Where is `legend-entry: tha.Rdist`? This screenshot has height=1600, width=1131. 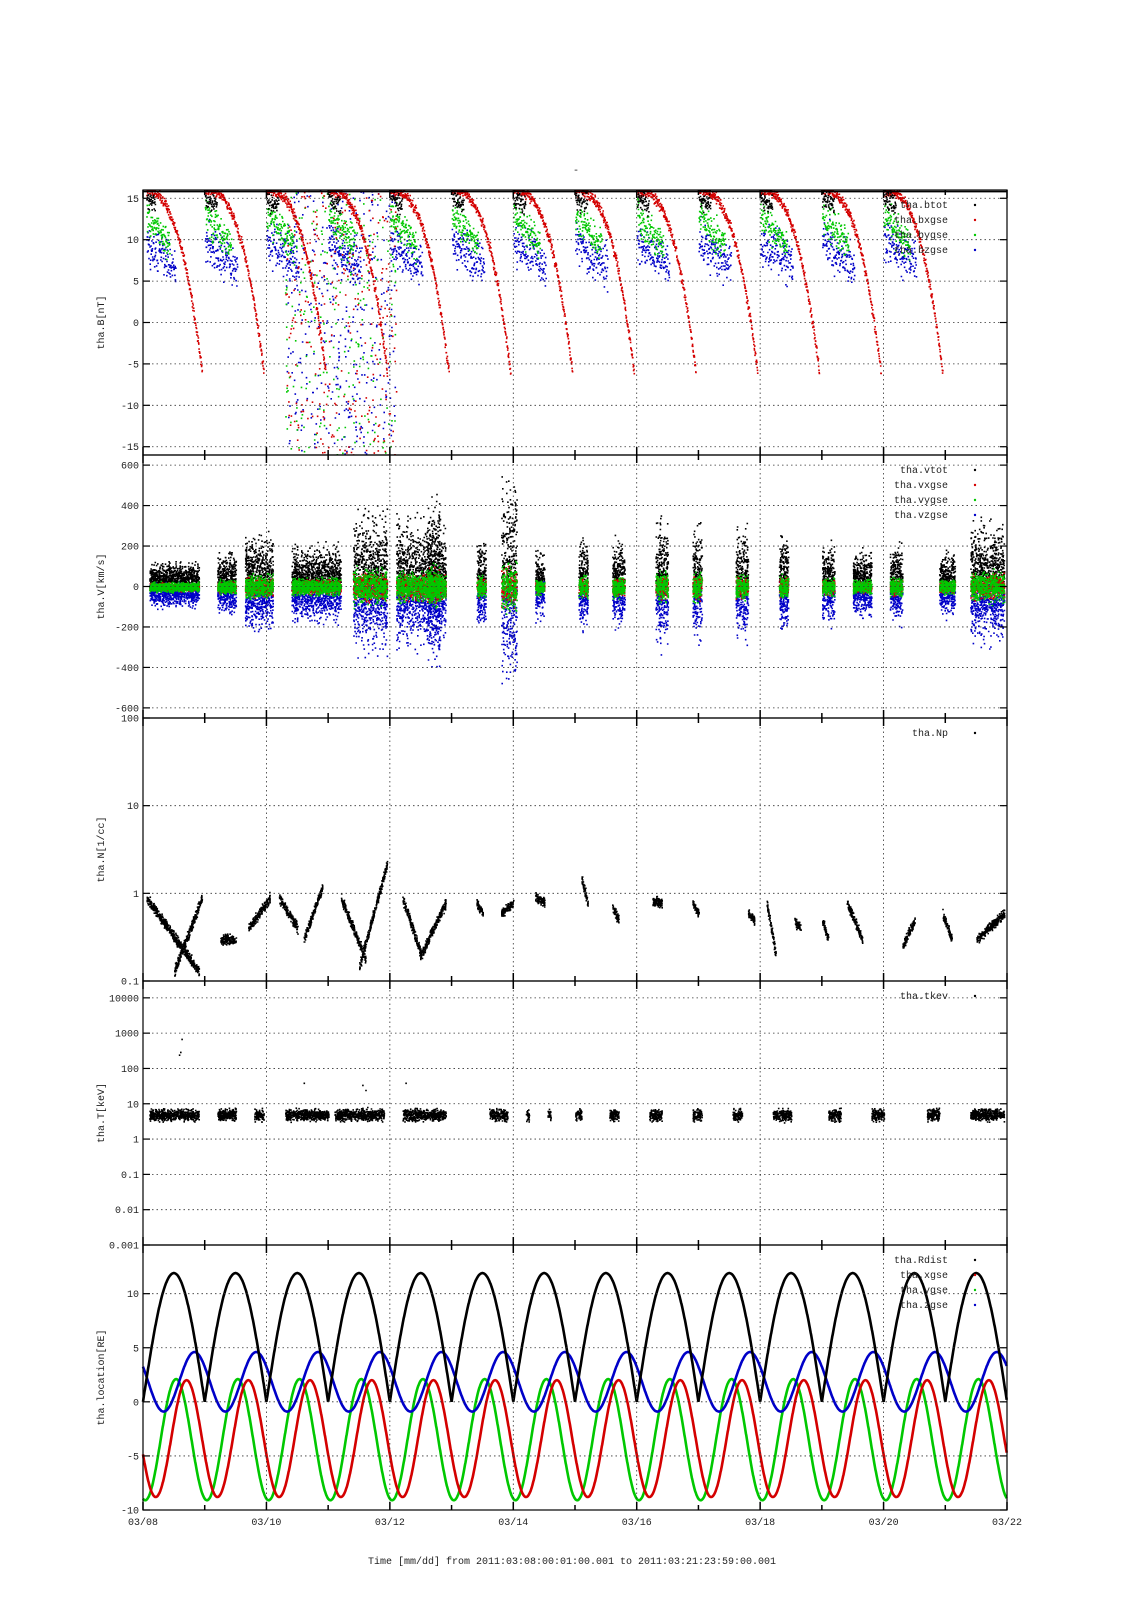
legend-entry: tha.Rdist is located at coordinates (921, 1261).